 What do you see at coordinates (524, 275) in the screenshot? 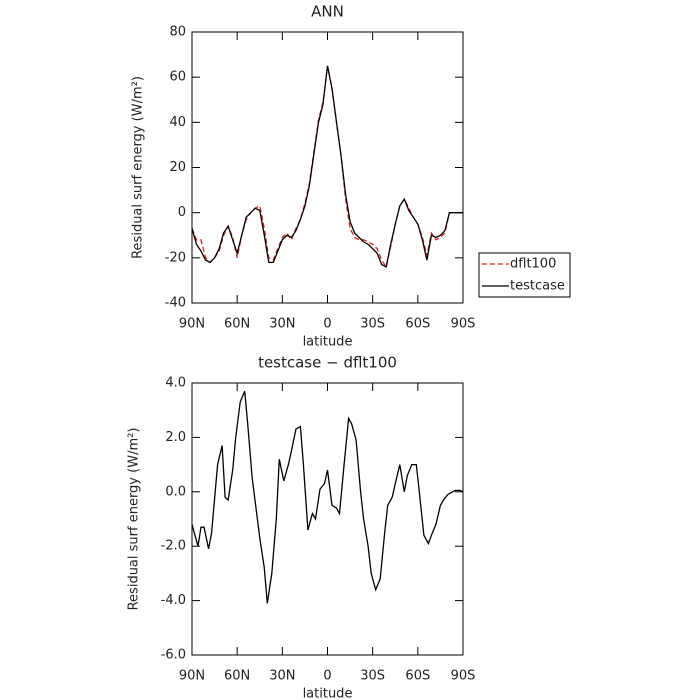
I see `legend-frame` at bounding box center [524, 275].